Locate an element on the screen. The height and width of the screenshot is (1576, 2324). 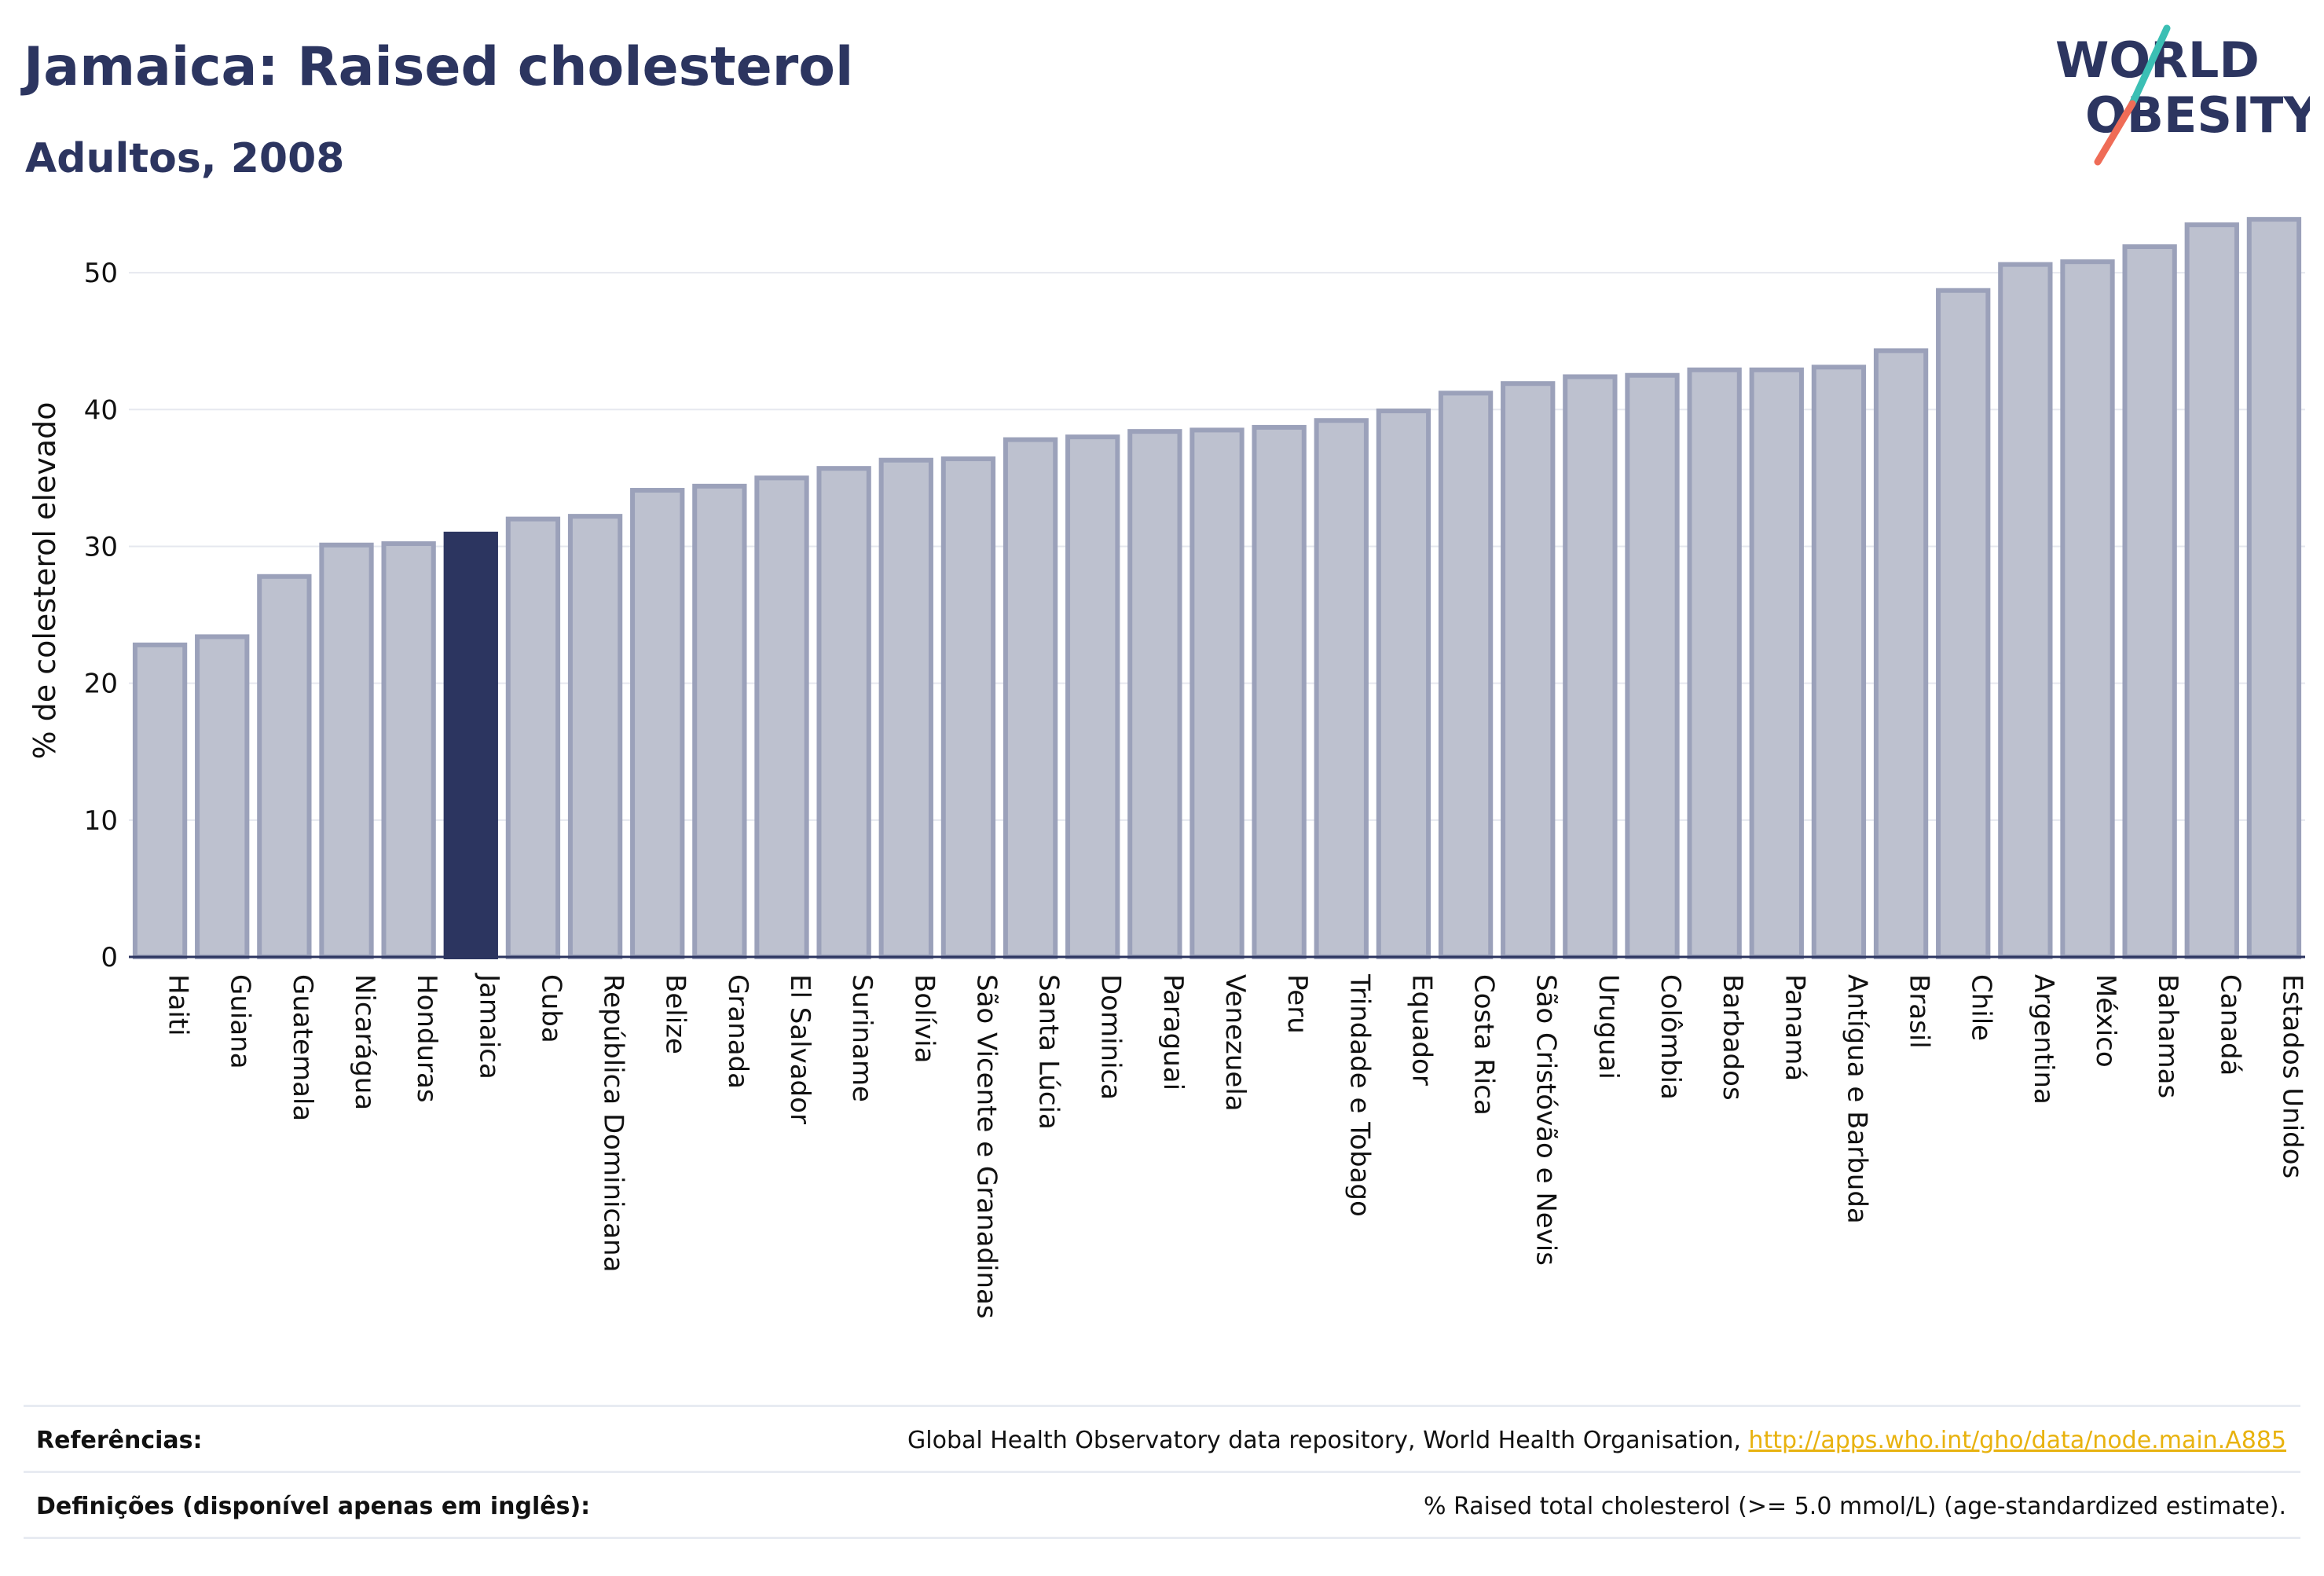
x-tick-label: Costa Rica is located at coordinates (1484, 1045).